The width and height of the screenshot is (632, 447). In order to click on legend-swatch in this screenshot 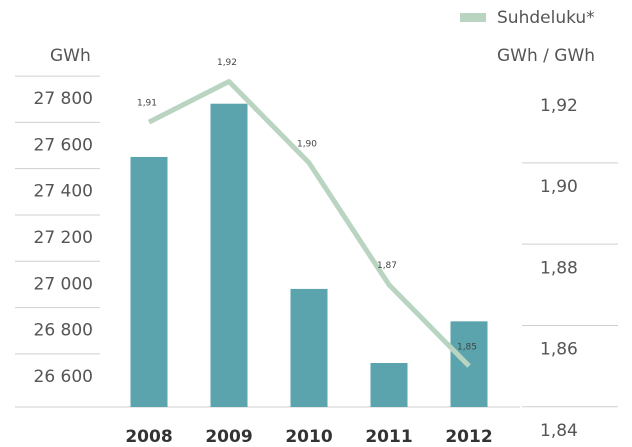, I will do `click(473, 17)`.